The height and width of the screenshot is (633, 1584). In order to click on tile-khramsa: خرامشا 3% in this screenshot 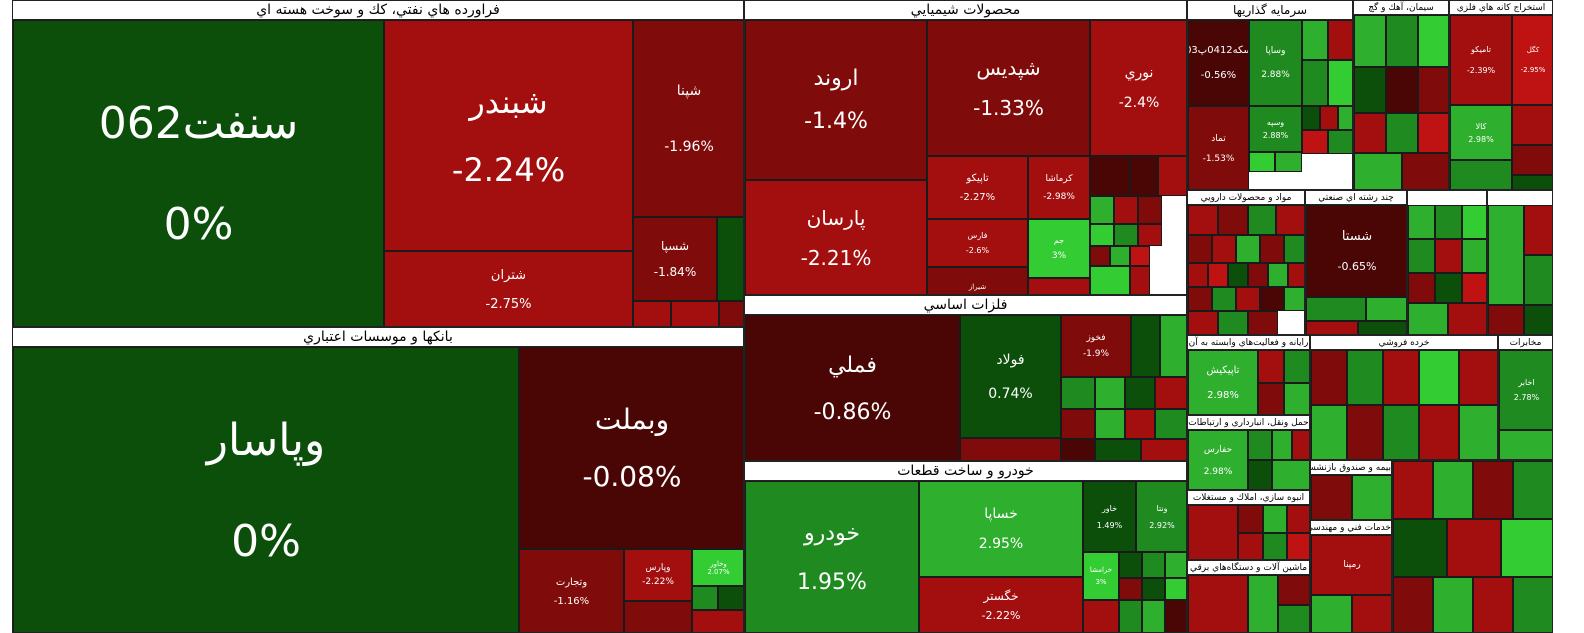, I will do `click(1101, 576)`.